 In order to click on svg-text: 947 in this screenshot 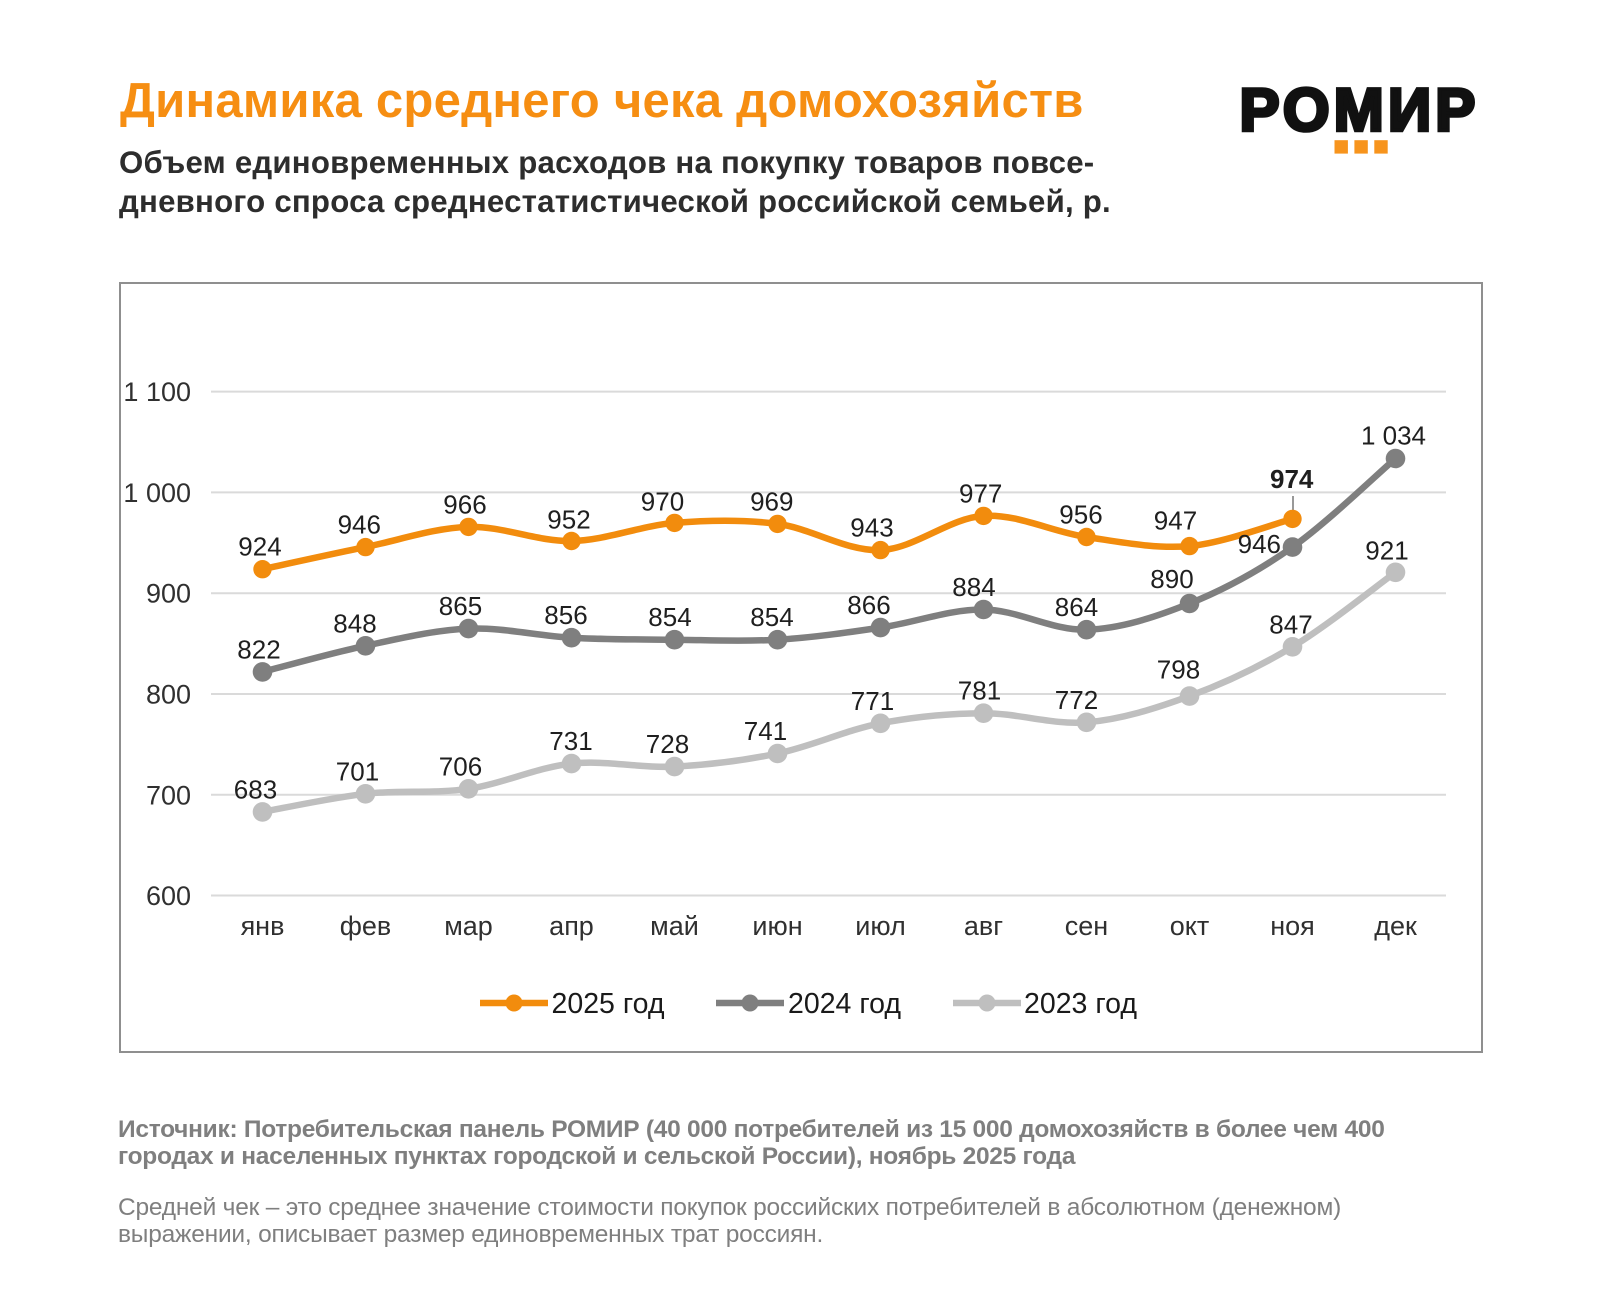, I will do `click(1175, 521)`.